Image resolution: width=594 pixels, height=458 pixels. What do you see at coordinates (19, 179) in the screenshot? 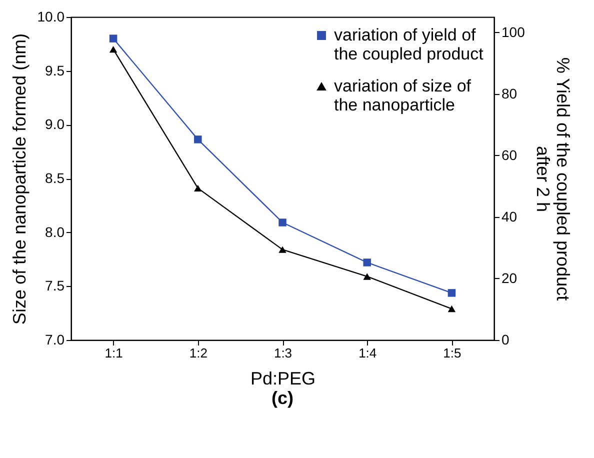
I see `y-axis-title: Size of the nanoparticle formed (nm)` at bounding box center [19, 179].